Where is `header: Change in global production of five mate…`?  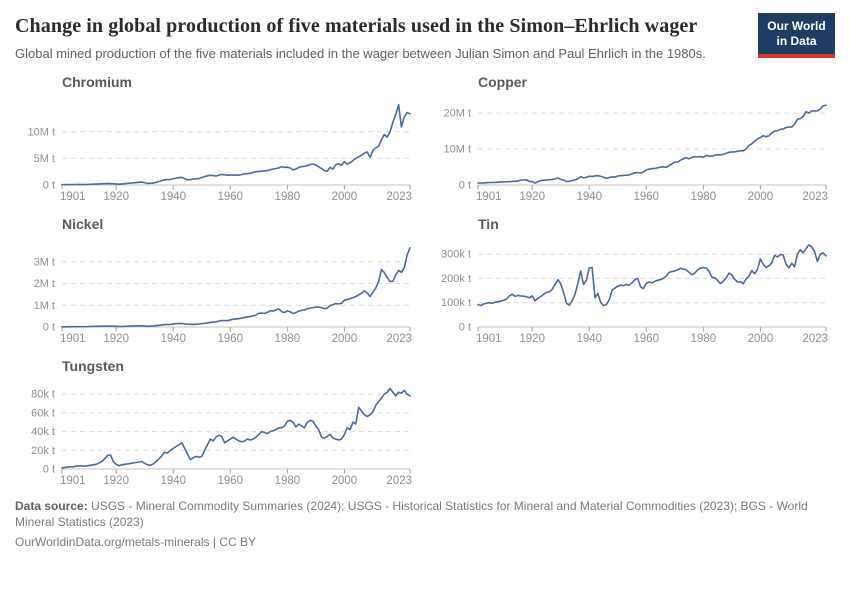
header: Change in global production of five mate… is located at coordinates (425, 37).